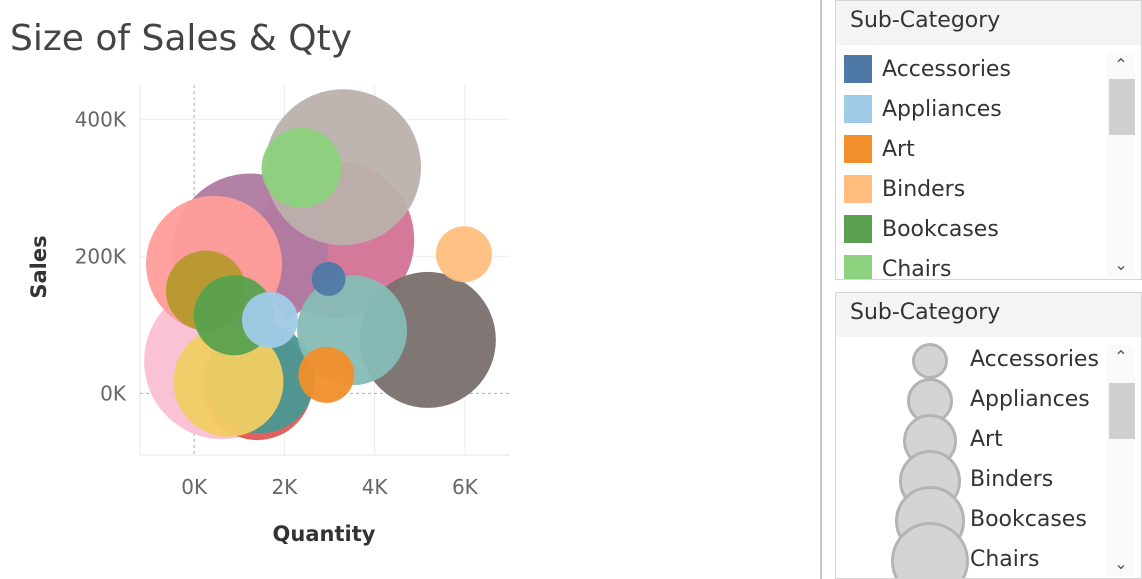 Image resolution: width=1142 pixels, height=579 pixels. What do you see at coordinates (1121, 460) in the screenshot?
I see `size-legend-scrollbar: ⌃ ⌄` at bounding box center [1121, 460].